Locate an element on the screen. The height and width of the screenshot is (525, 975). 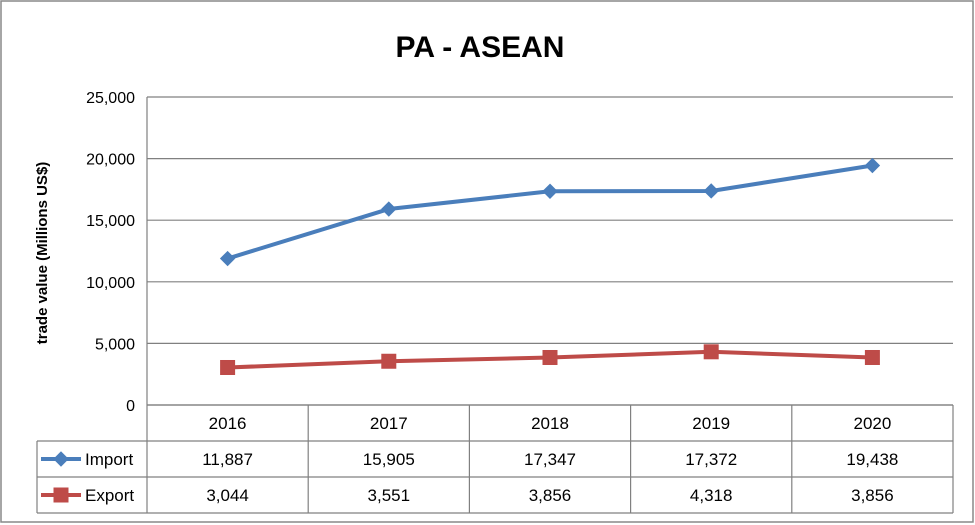
data-table-cell: 11,887 is located at coordinates (227, 459).